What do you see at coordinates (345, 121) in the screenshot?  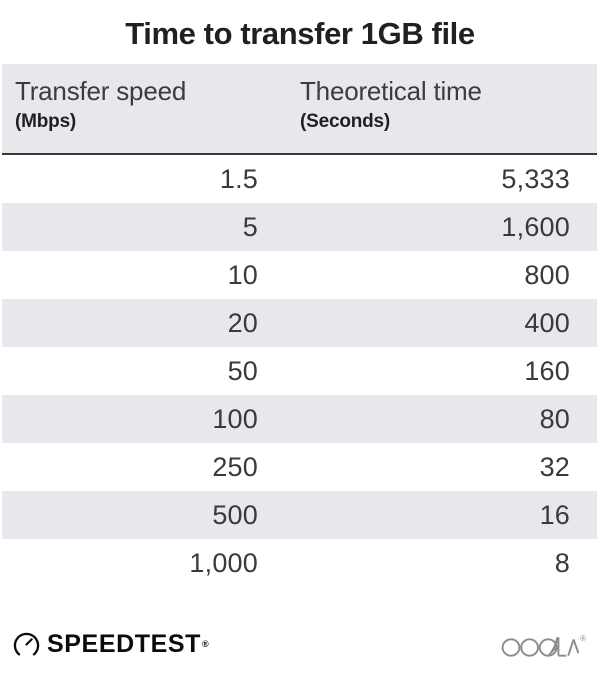 I see `column-header-theoretical-time-unit: (Seconds)` at bounding box center [345, 121].